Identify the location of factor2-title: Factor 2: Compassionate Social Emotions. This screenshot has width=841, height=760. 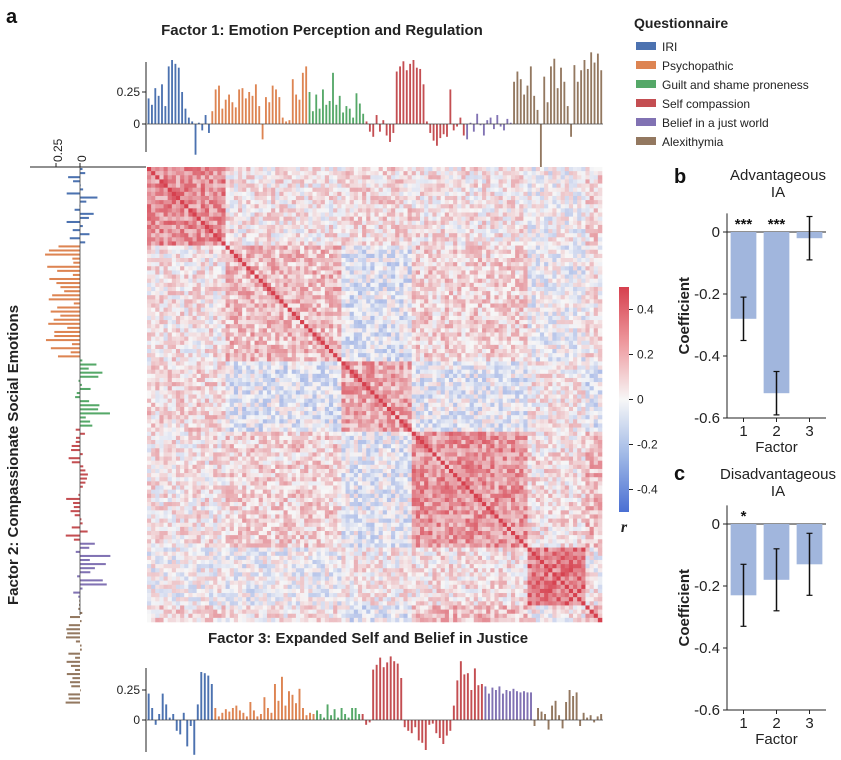
(13, 455).